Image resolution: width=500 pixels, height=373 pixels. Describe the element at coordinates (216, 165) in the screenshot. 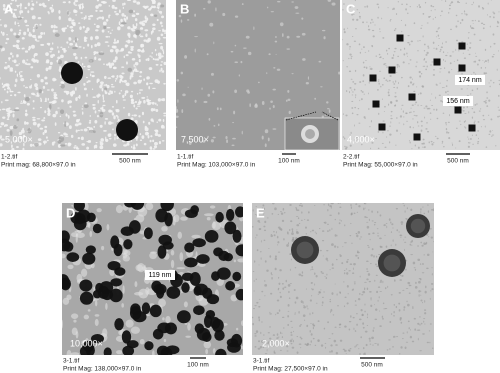

I see `print-mag: Print Mag: 103,000×97.0 in` at that location.